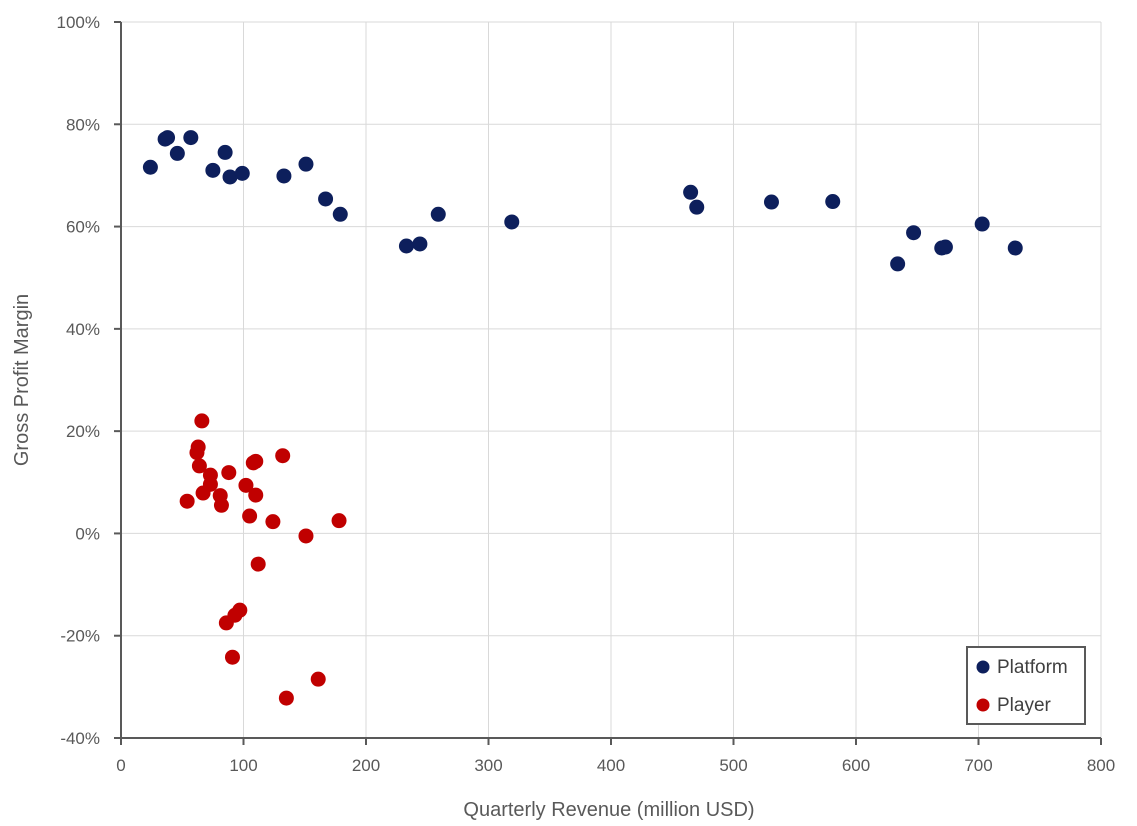 The width and height of the screenshot is (1137, 826). What do you see at coordinates (366, 765) in the screenshot?
I see `x-tick-label: 200` at bounding box center [366, 765].